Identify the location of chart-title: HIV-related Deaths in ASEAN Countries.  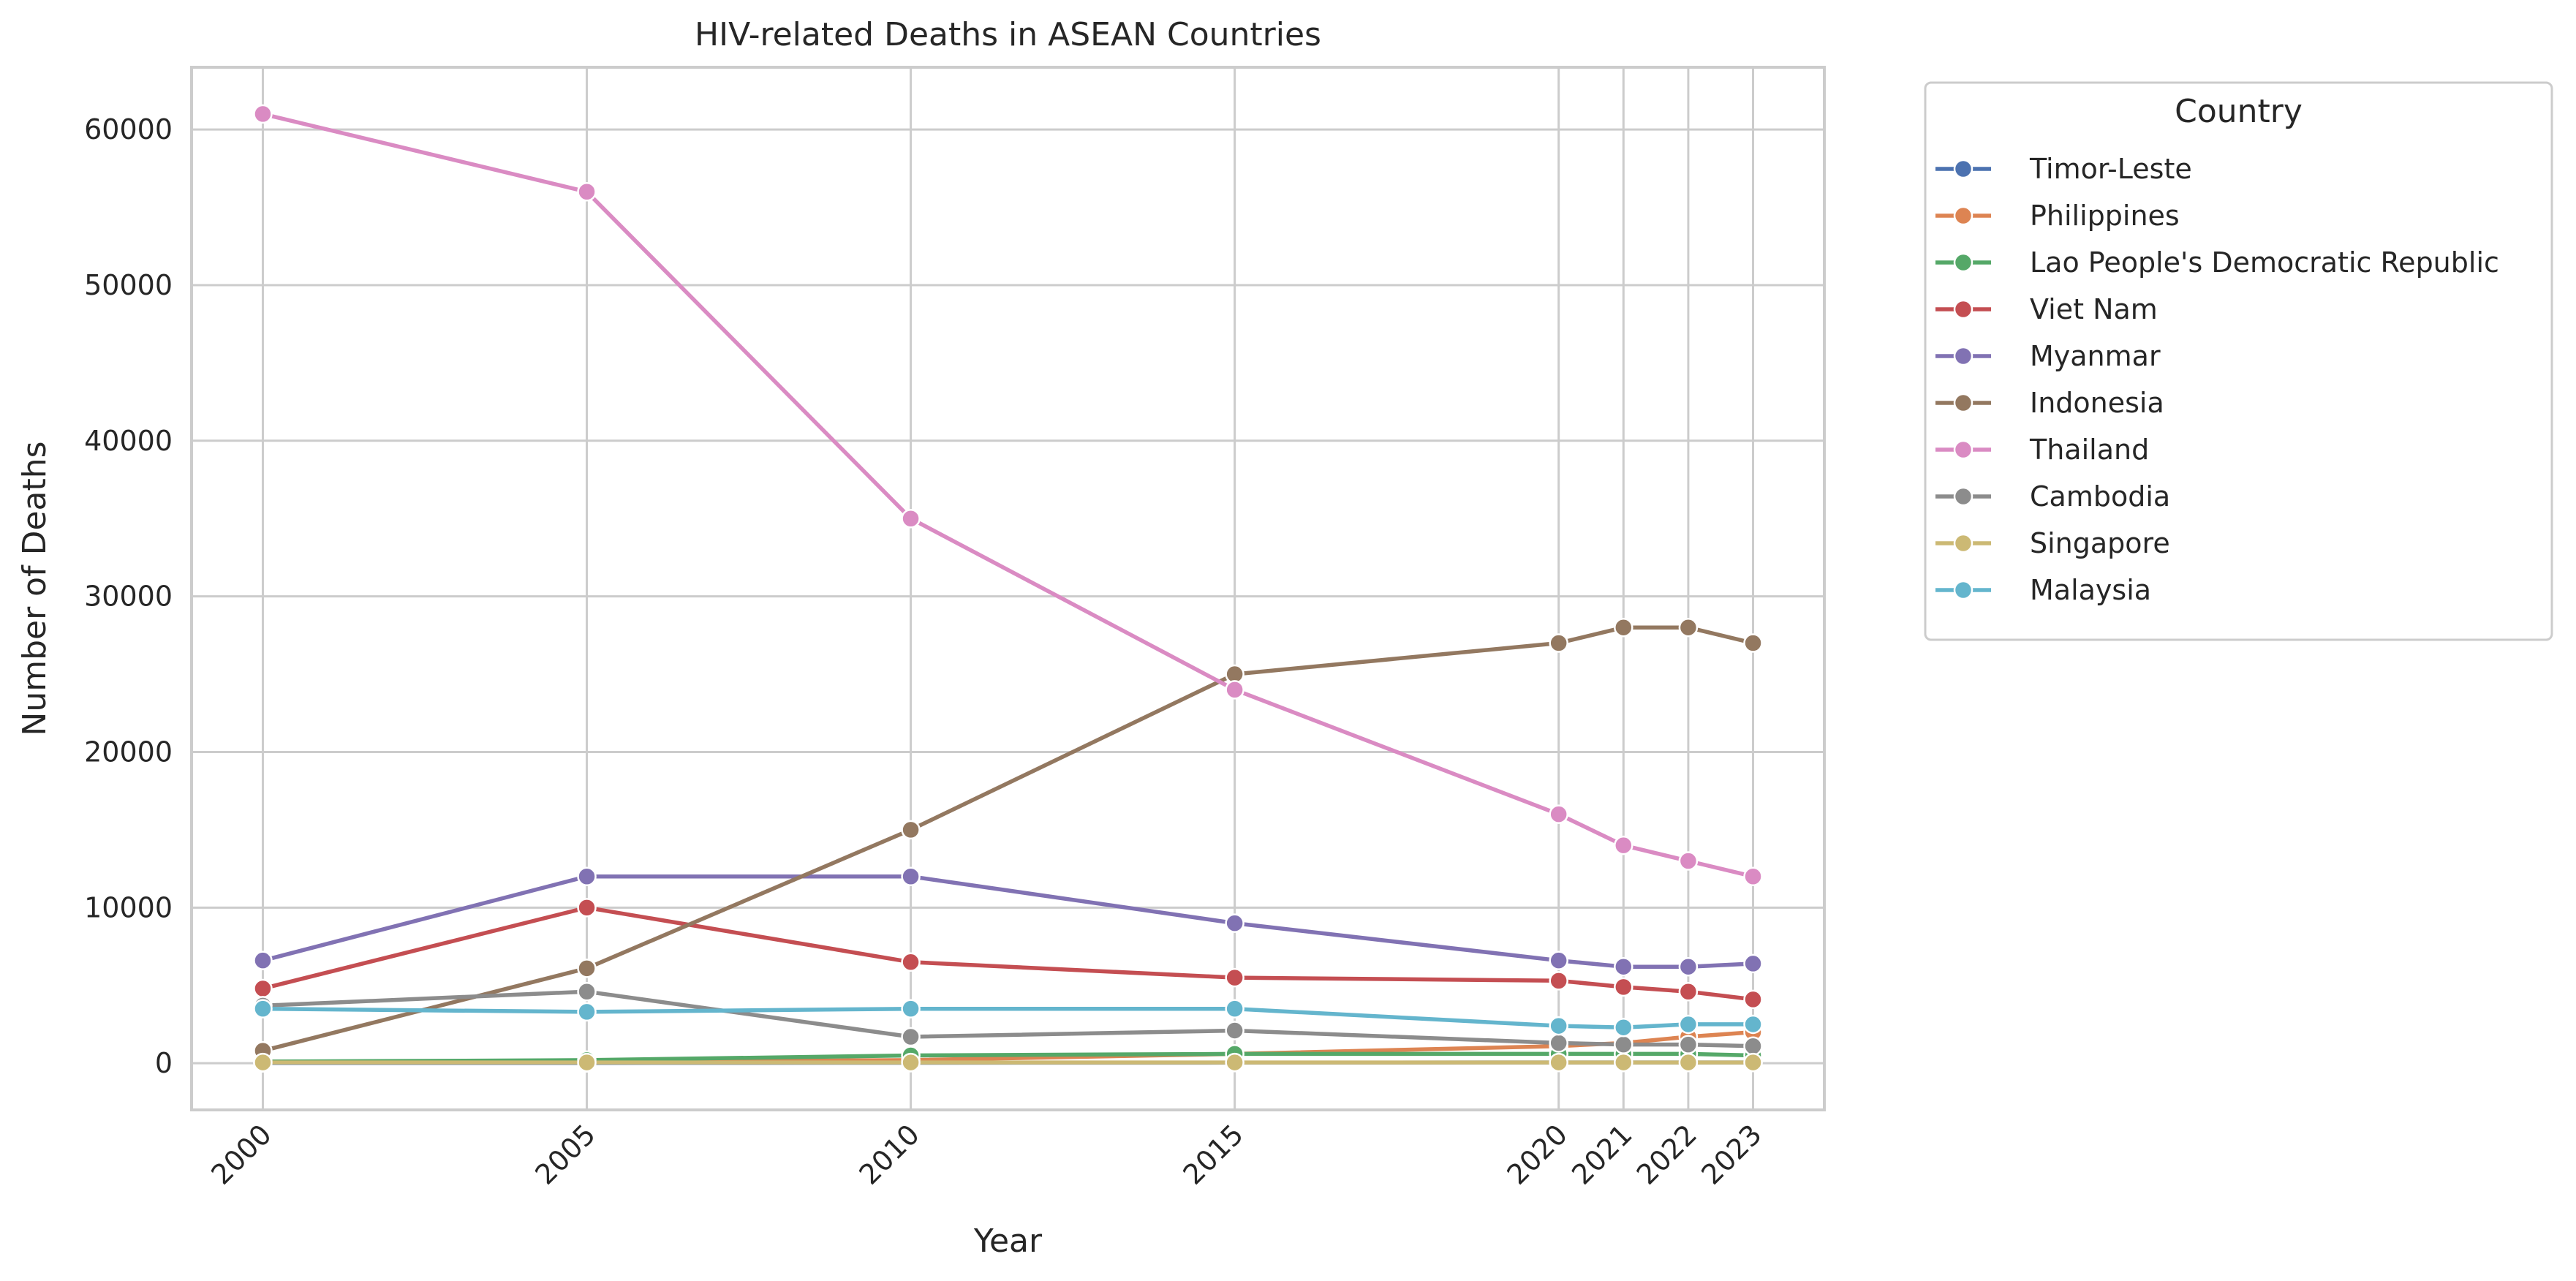
(1008, 34).